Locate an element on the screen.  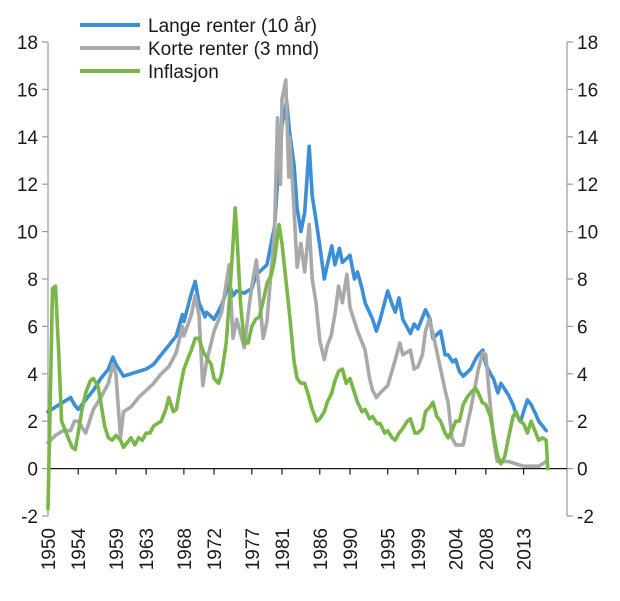
x-tick-label: 1963 is located at coordinates (147, 549).